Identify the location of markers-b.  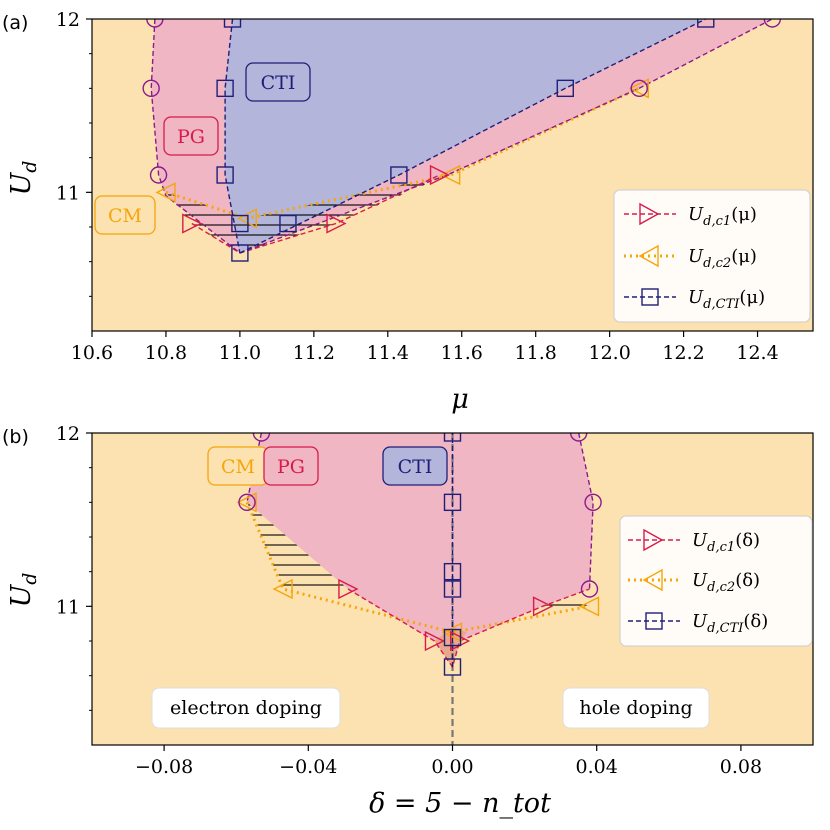
(419, 554).